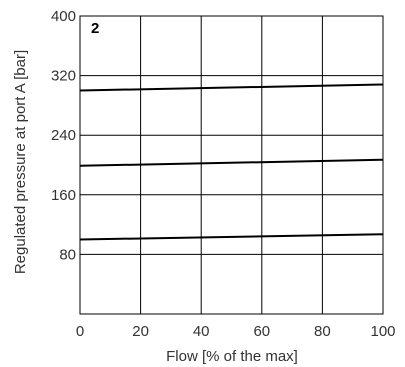 This screenshot has width=405, height=367. I want to click on y-tick-label: 320, so click(63, 76).